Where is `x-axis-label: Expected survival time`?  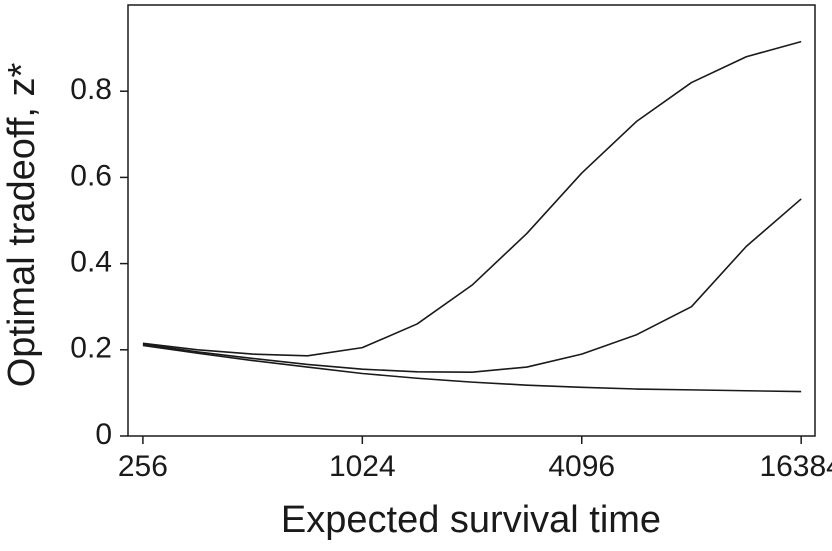 x-axis-label: Expected survival time is located at coordinates (471, 520).